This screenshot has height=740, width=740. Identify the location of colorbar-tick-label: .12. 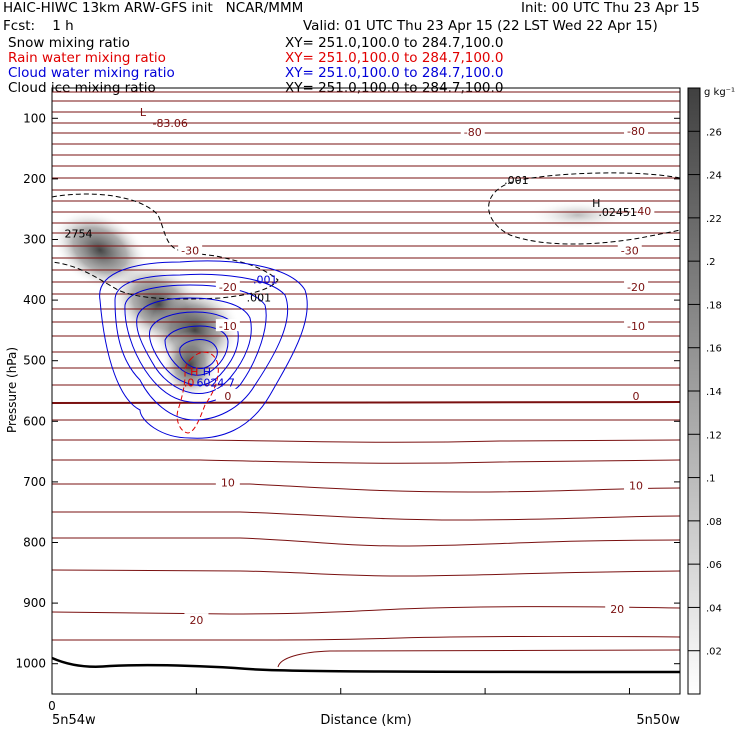
(714, 435).